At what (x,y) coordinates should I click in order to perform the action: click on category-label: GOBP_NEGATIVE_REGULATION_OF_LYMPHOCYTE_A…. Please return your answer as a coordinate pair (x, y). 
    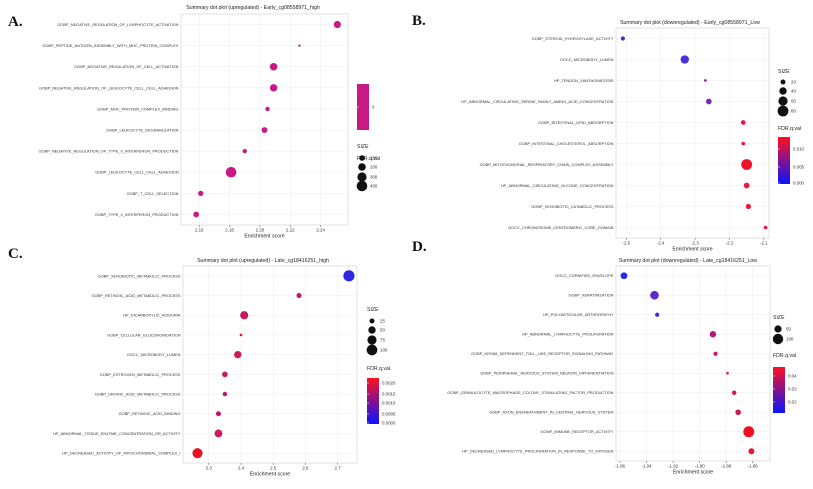
    Looking at the image, I should click on (117, 24).